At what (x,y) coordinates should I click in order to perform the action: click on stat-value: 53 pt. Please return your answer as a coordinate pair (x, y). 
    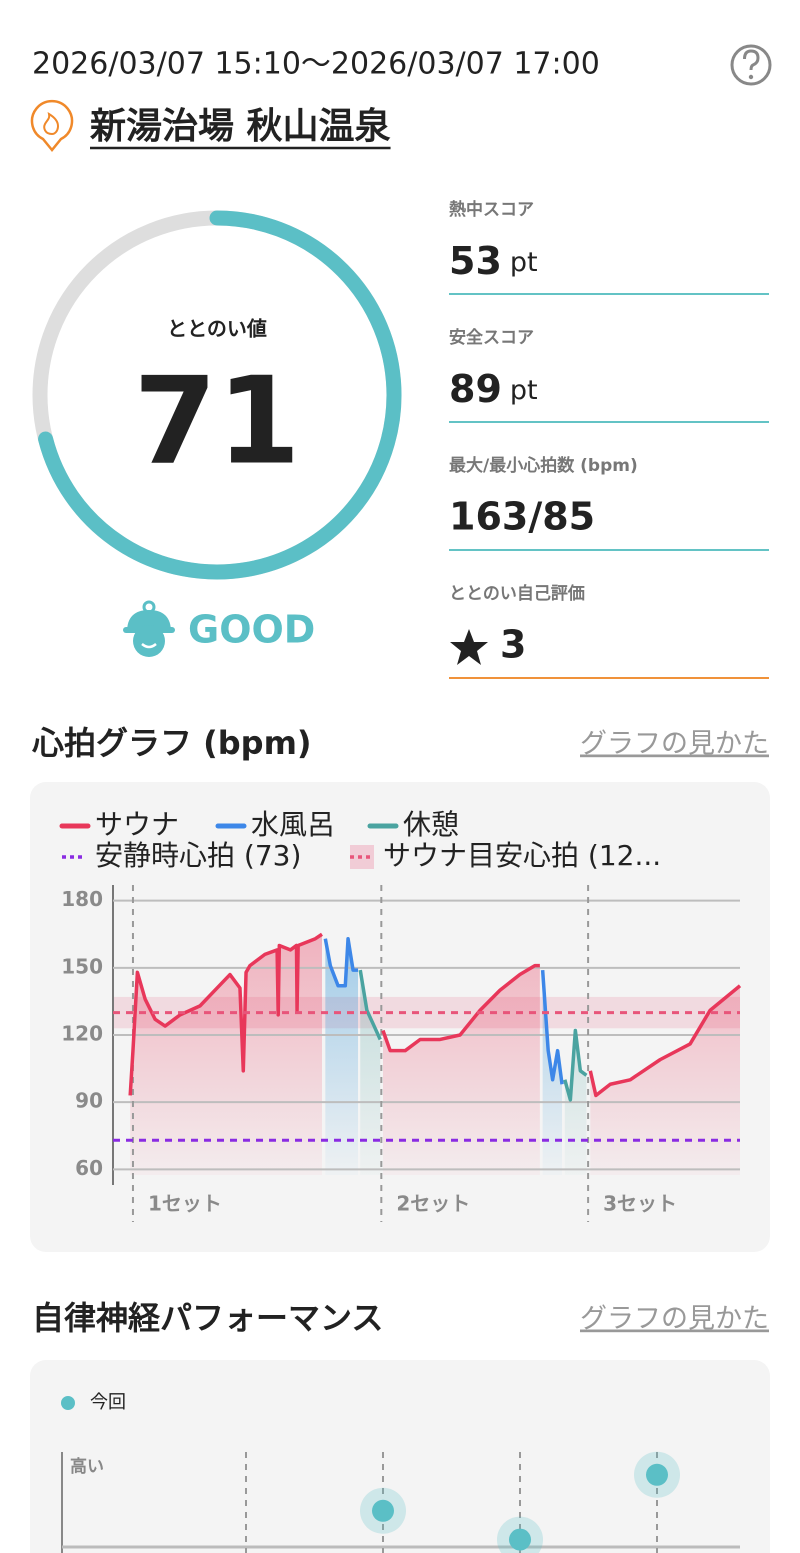
    Looking at the image, I should click on (493, 261).